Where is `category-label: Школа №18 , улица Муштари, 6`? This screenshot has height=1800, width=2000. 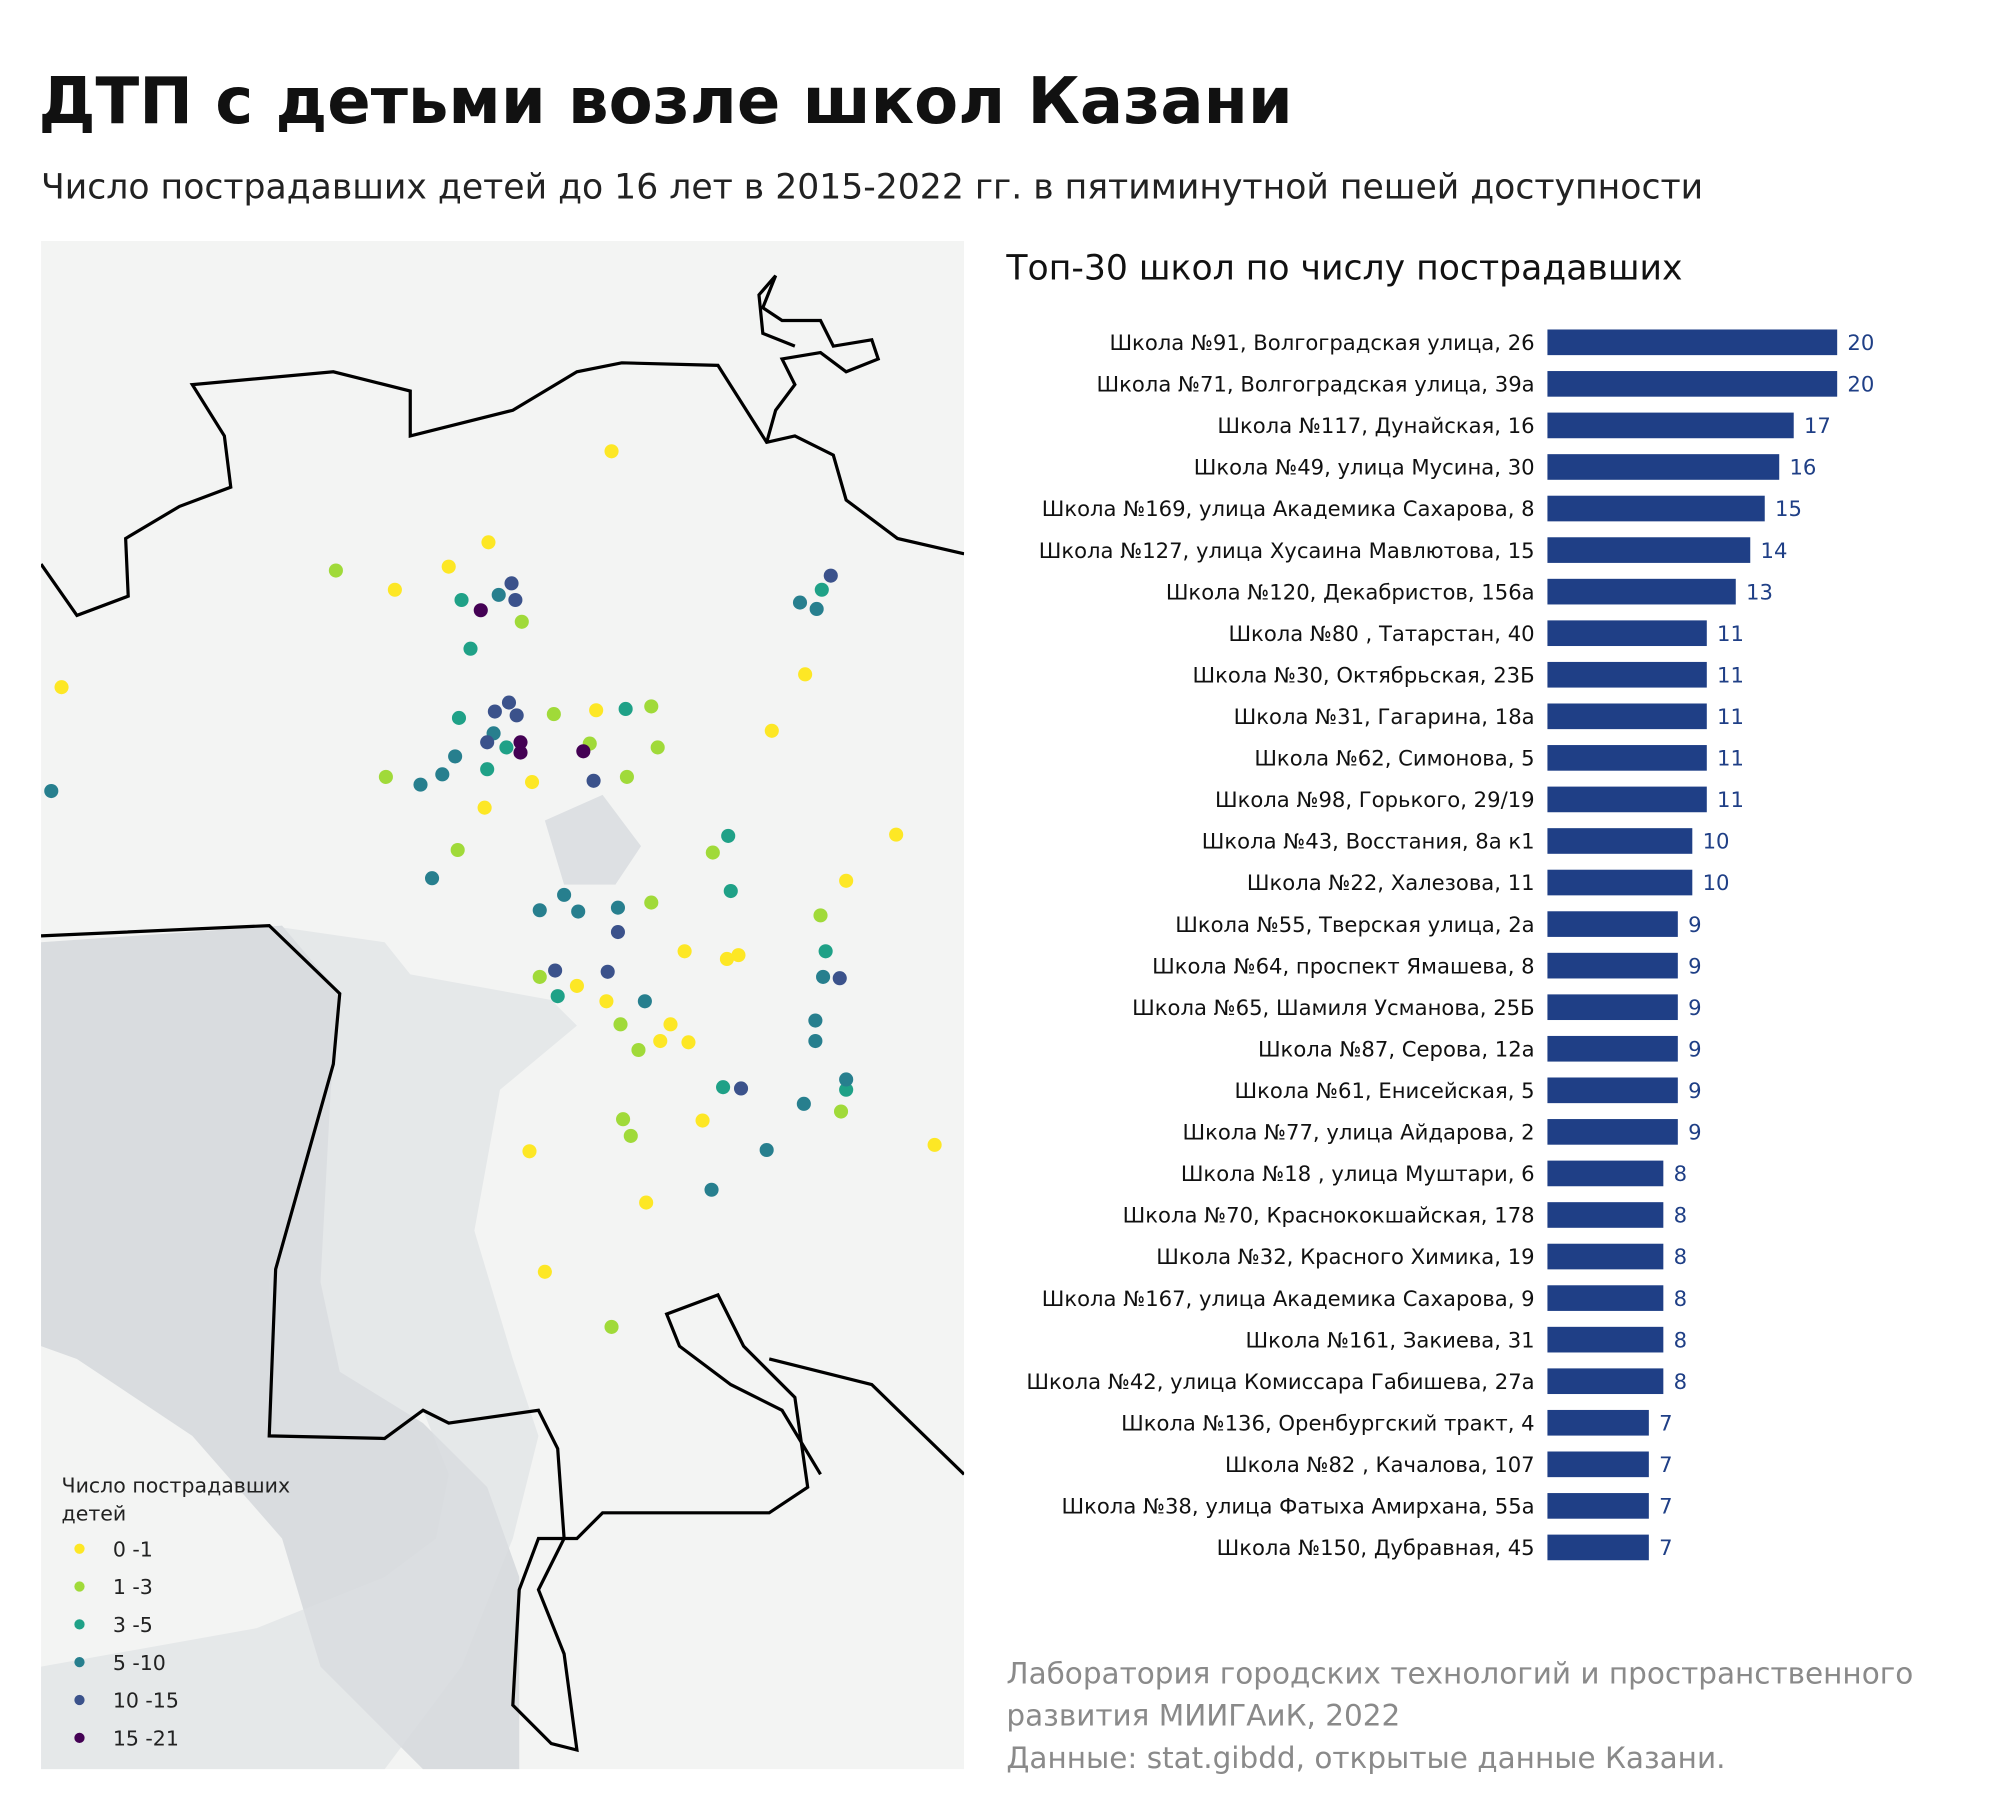
category-label: Школа №18 , улица Муштари, 6 is located at coordinates (1358, 1173).